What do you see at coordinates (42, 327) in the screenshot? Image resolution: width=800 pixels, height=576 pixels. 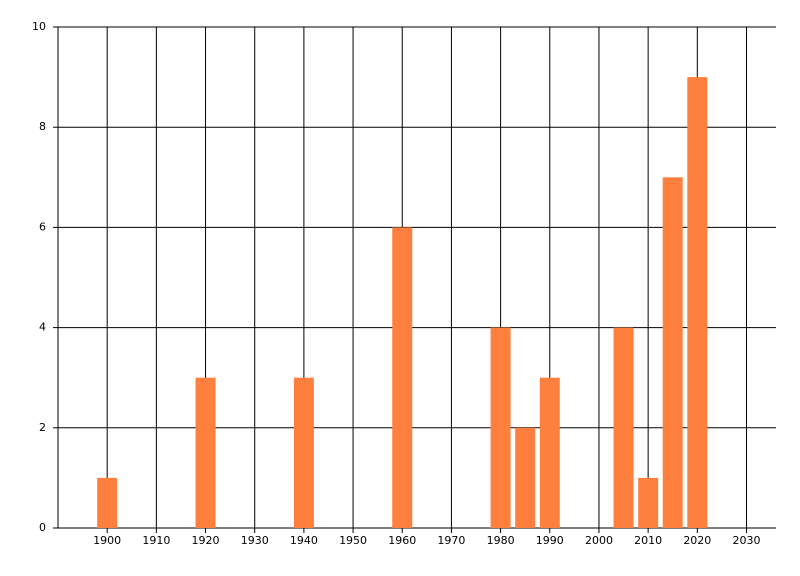 I see `y-tick-label: 4` at bounding box center [42, 327].